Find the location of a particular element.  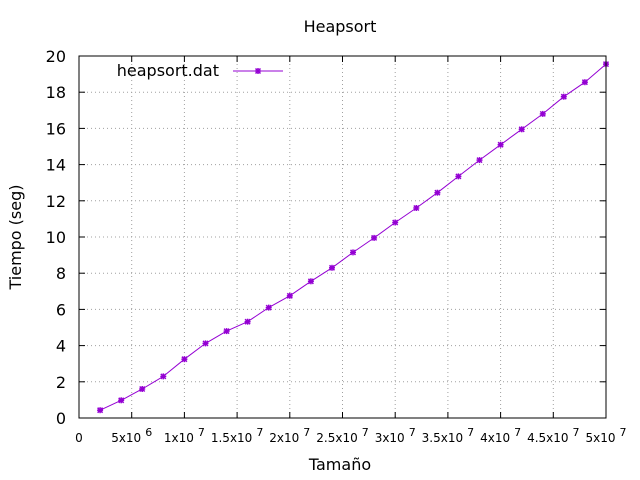

legend-marker is located at coordinates (258, 71).